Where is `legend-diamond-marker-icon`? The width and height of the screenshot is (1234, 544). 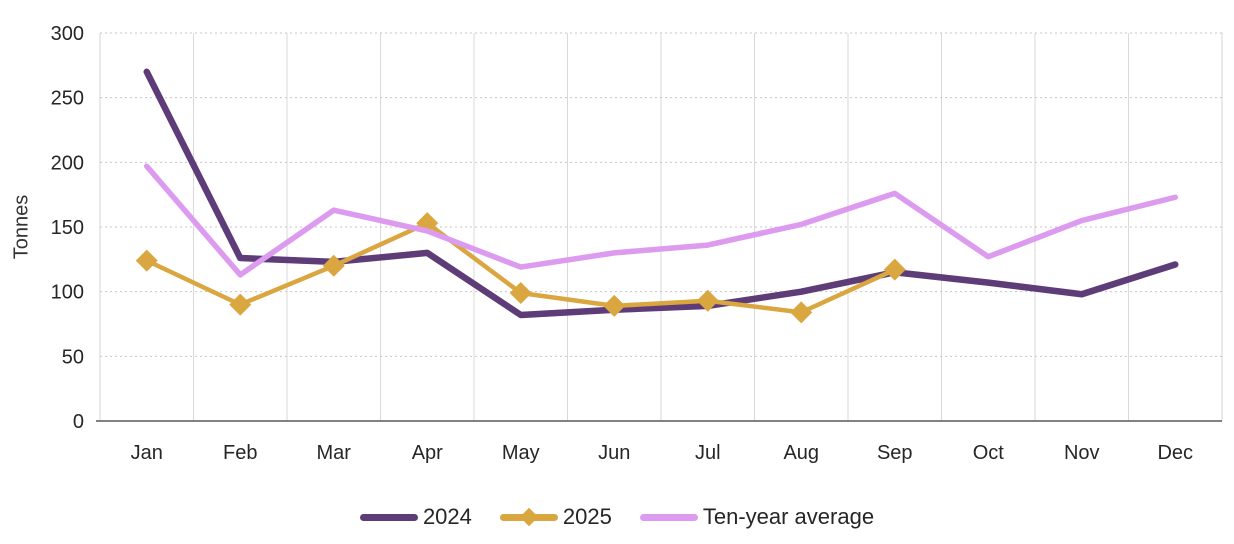
legend-diamond-marker-icon is located at coordinates (529, 517).